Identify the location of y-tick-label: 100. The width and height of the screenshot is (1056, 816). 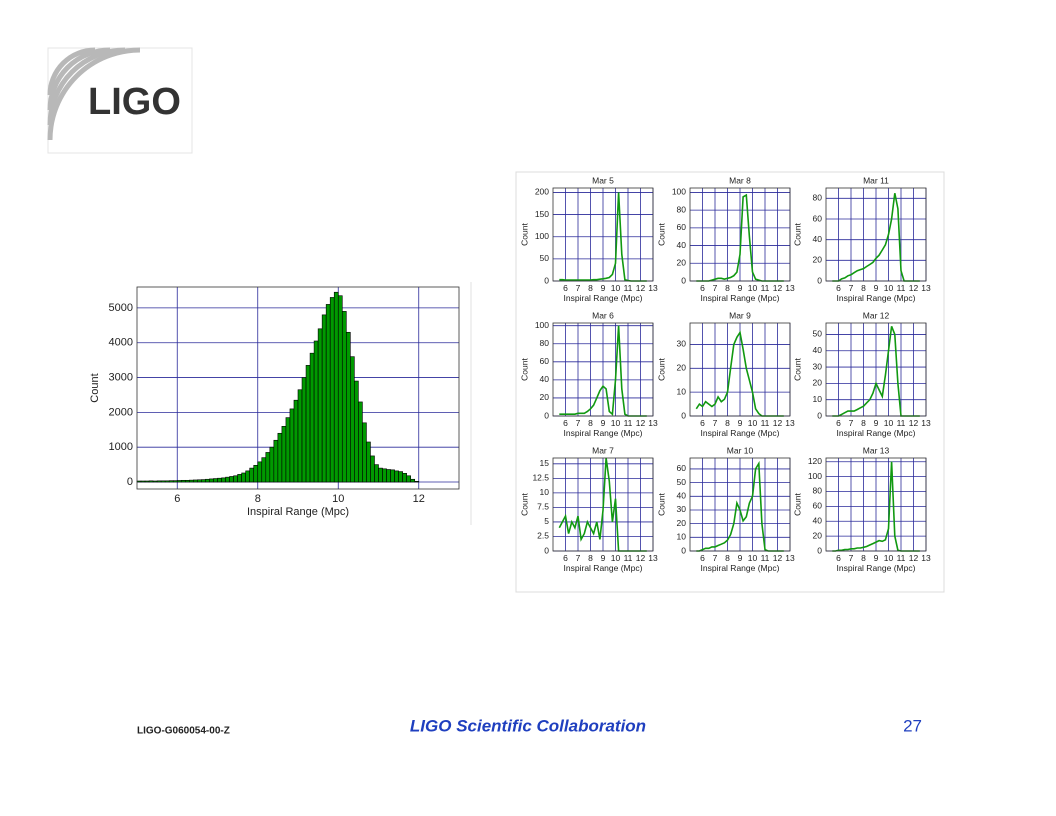
(679, 192).